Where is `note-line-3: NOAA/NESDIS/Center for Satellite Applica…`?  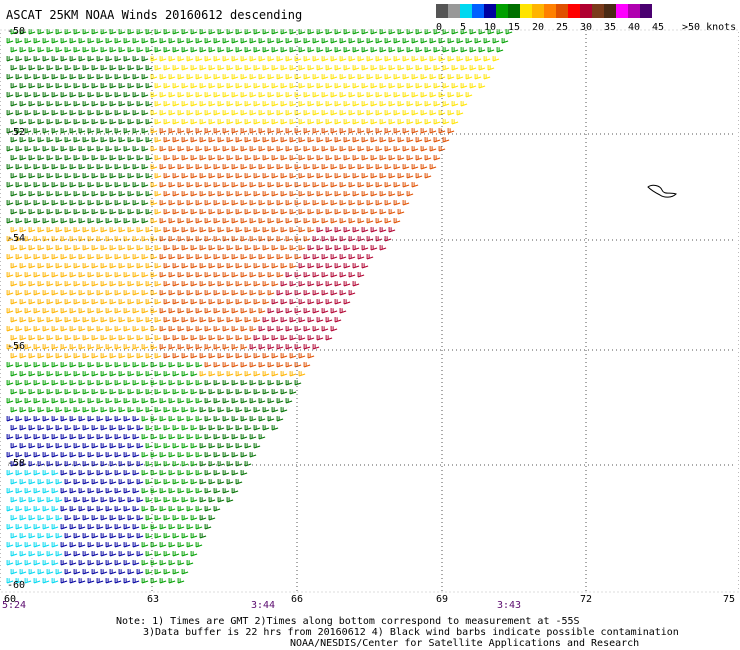 note-line-3: NOAA/NESDIS/Center for Satellite Applica… is located at coordinates (465, 643).